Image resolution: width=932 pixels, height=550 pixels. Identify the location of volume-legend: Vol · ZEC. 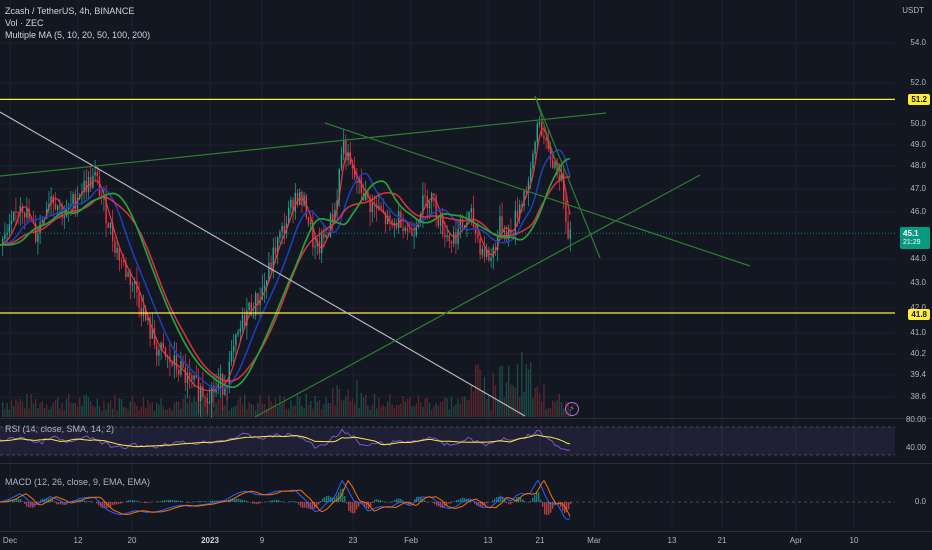
(24, 23).